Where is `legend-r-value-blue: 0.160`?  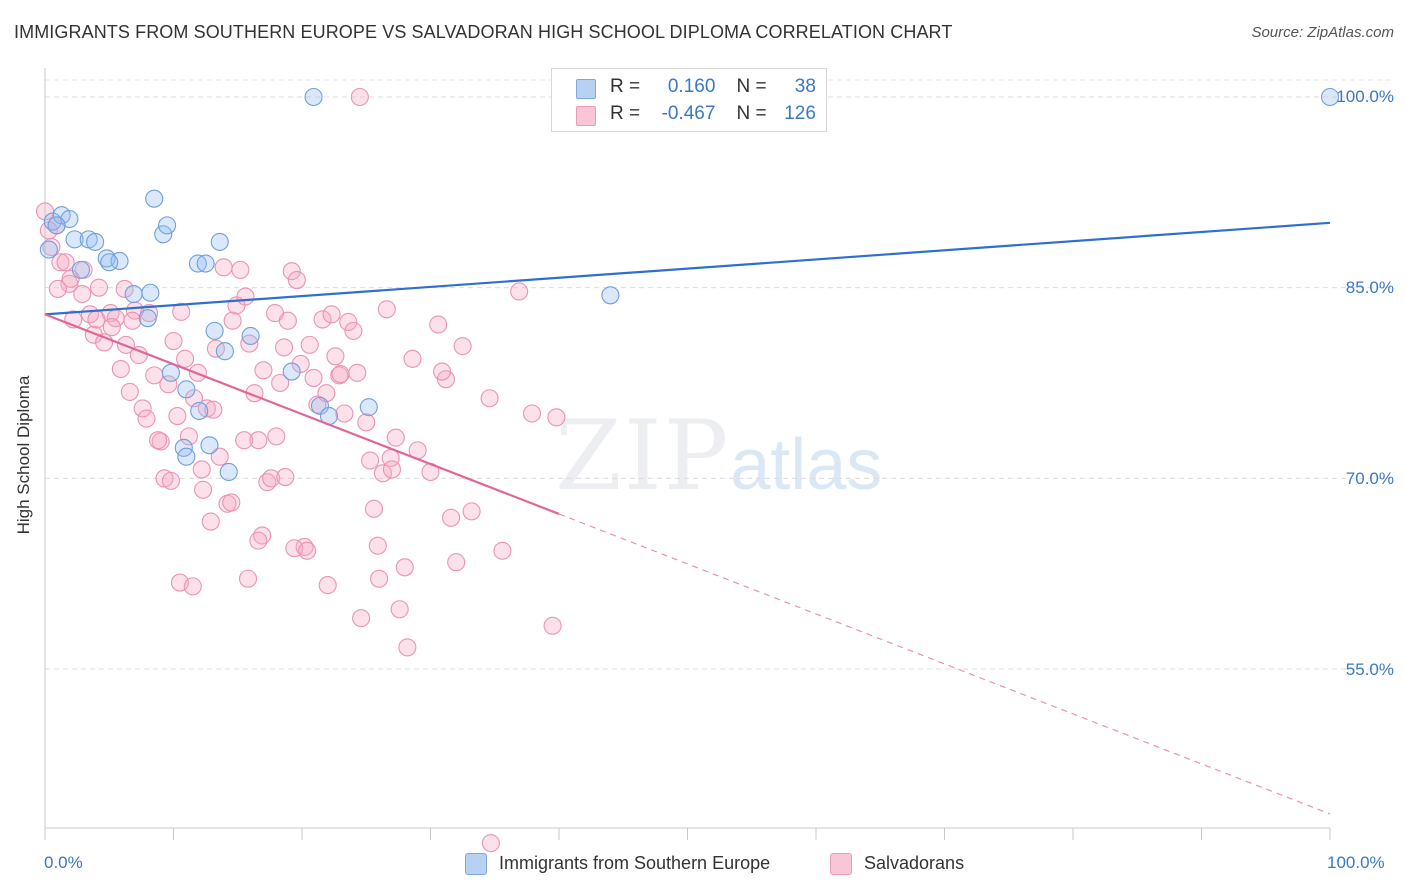 legend-r-value-blue: 0.160 is located at coordinates (691, 86).